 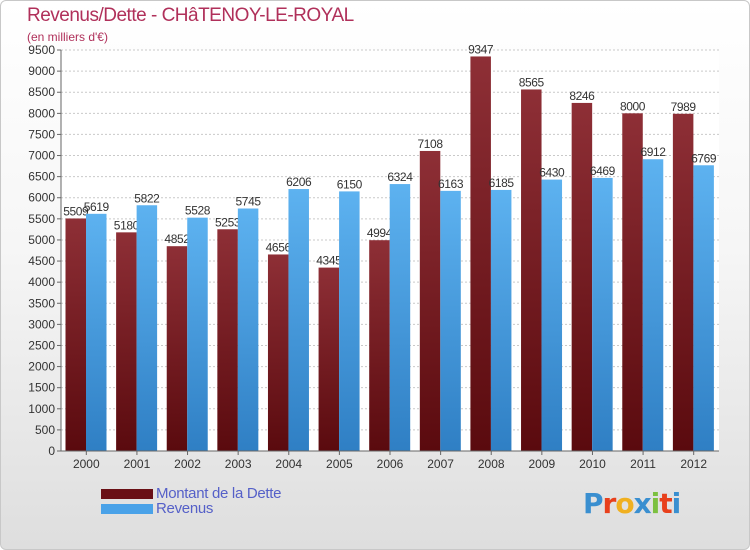 I want to click on data-label-debt: 4994, so click(x=380, y=233).